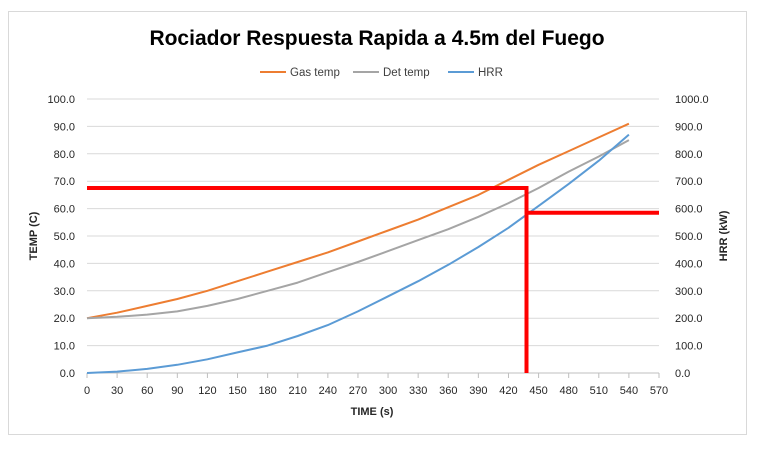 The height and width of the screenshot is (450, 758). Describe the element at coordinates (328, 391) in the screenshot. I see `x-tick-label: 240` at that location.